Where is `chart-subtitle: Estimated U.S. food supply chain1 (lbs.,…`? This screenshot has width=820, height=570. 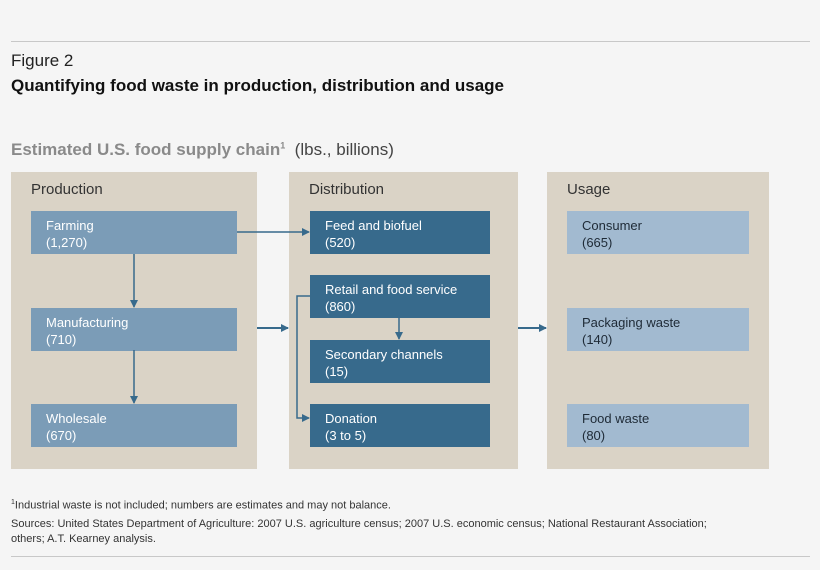
chart-subtitle: Estimated U.S. food supply chain1 (lbs.,… is located at coordinates (202, 150).